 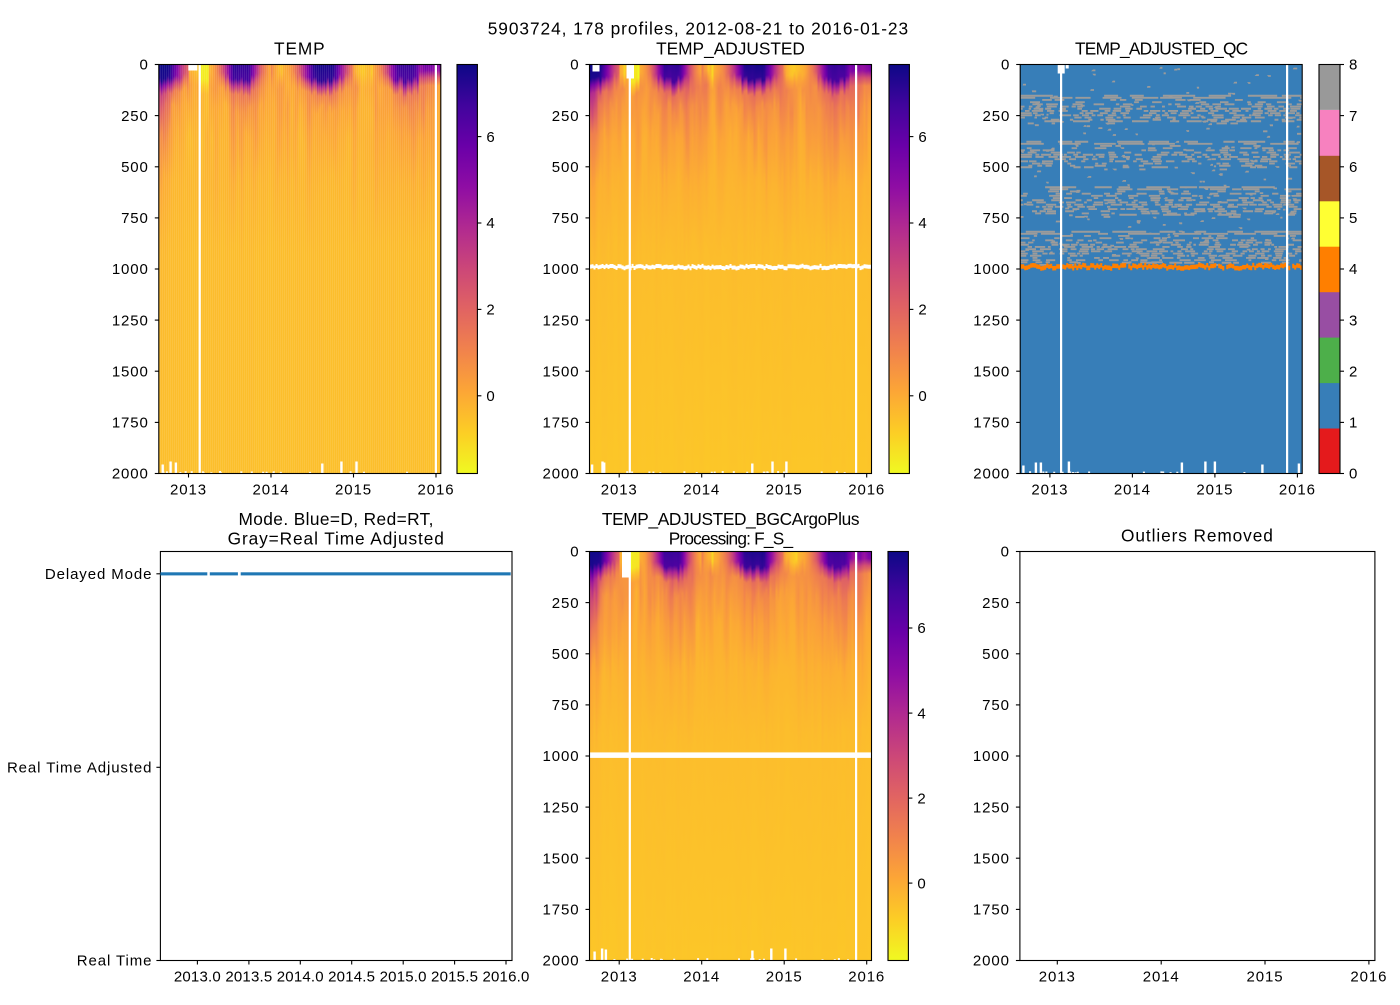 I want to click on svg-text: Real Time, so click(x=115, y=961).